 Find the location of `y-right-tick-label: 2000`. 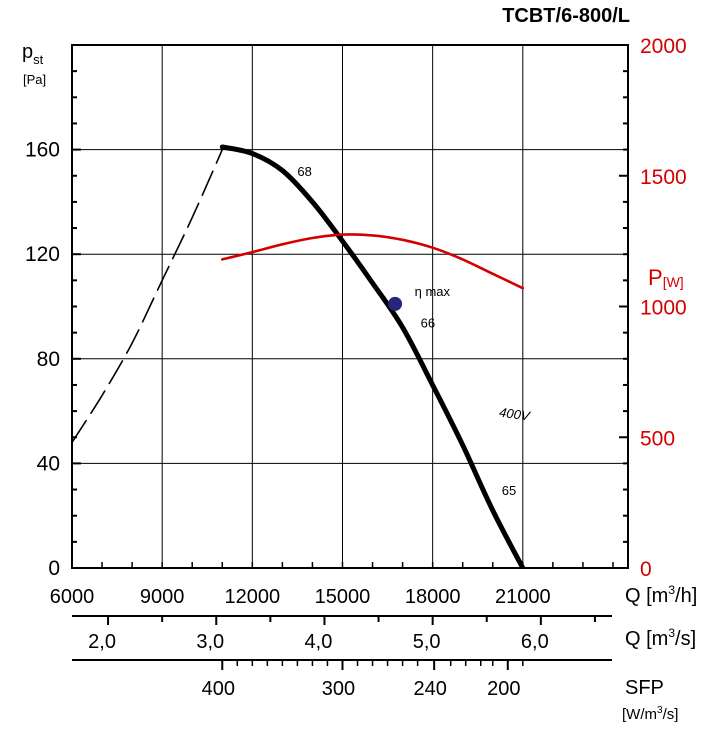

y-right-tick-label: 2000 is located at coordinates (663, 46).